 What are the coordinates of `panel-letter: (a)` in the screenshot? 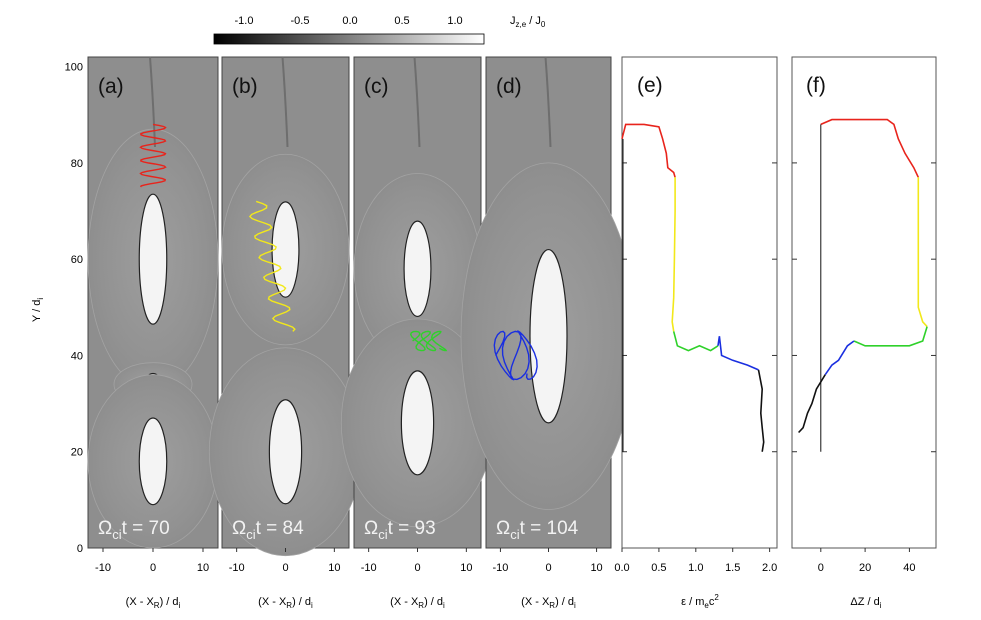 It's located at (111, 86).